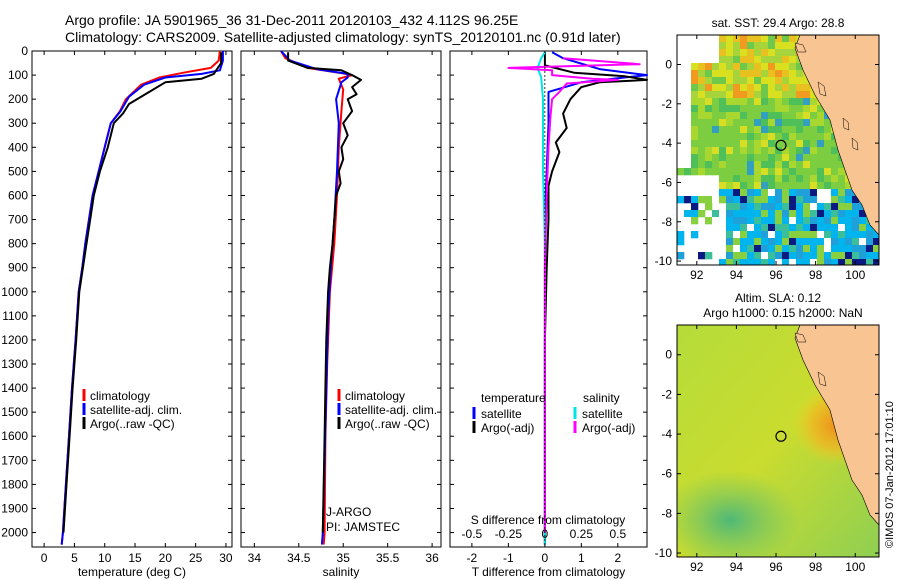 The height and width of the screenshot is (580, 900). I want to click on salinity-legend-label: Argo(..raw -QC), so click(387, 424).